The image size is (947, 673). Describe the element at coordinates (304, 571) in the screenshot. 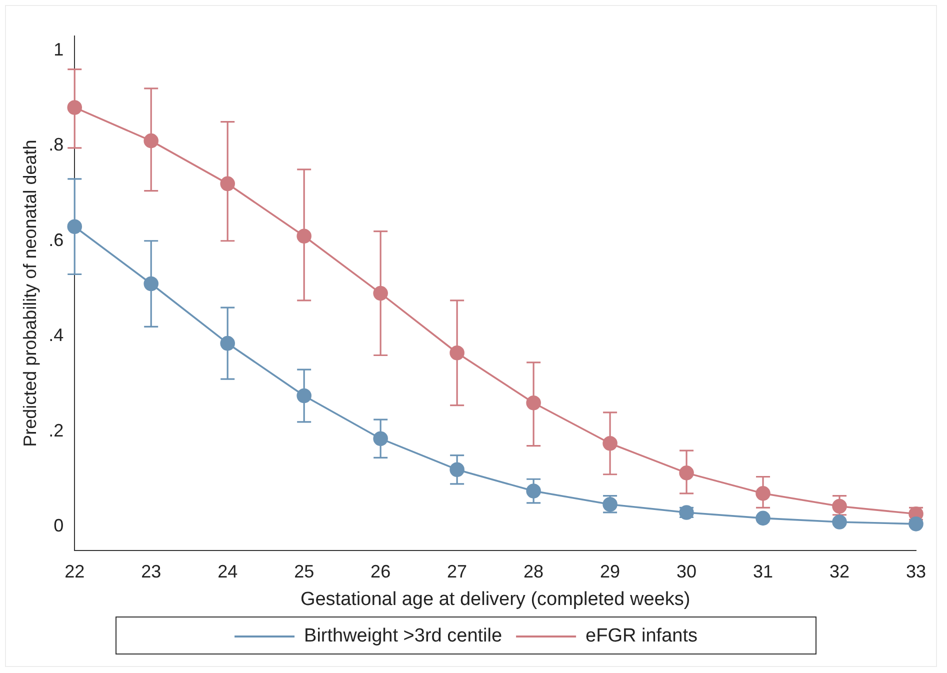

I see `x-tick-label: 25` at that location.